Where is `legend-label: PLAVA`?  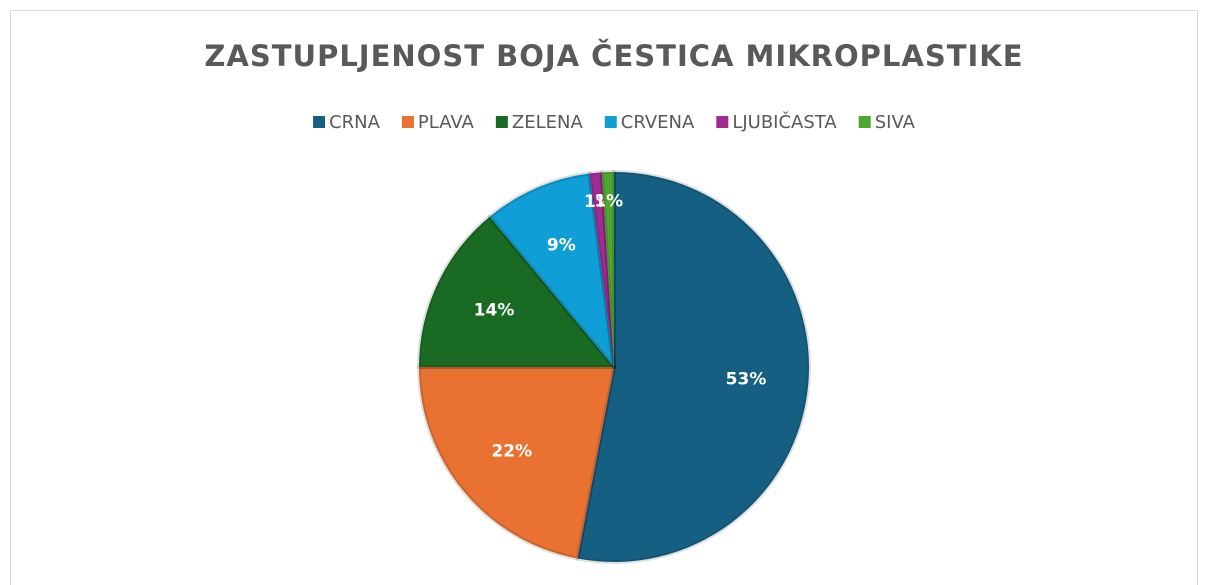 legend-label: PLAVA is located at coordinates (446, 122).